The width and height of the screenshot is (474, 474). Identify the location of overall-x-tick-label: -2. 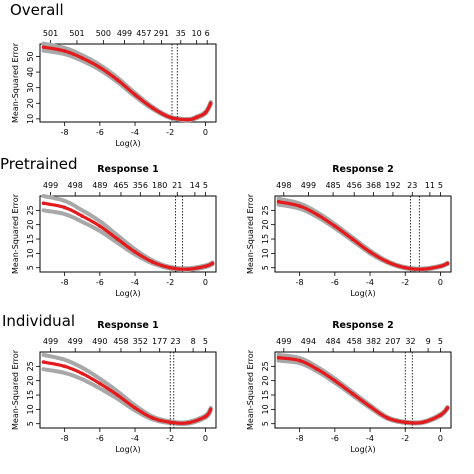
(170, 132).